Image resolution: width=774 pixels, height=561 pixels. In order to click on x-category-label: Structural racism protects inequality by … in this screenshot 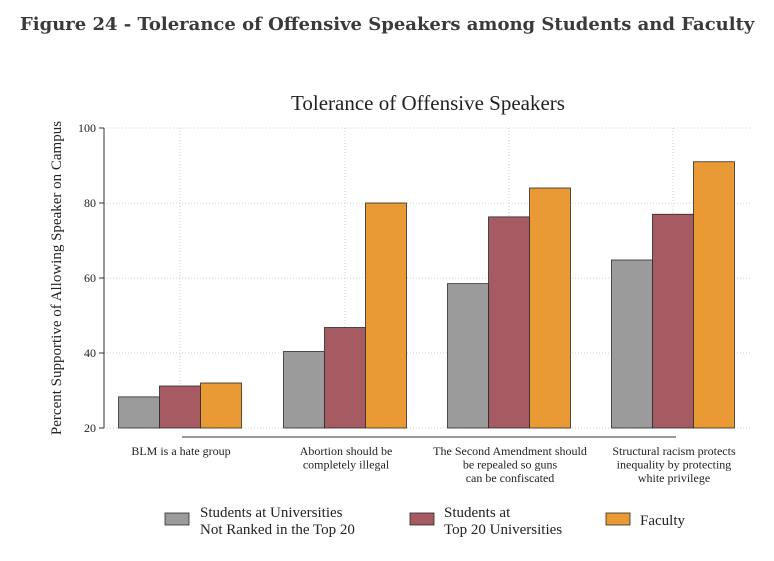, I will do `click(674, 464)`.